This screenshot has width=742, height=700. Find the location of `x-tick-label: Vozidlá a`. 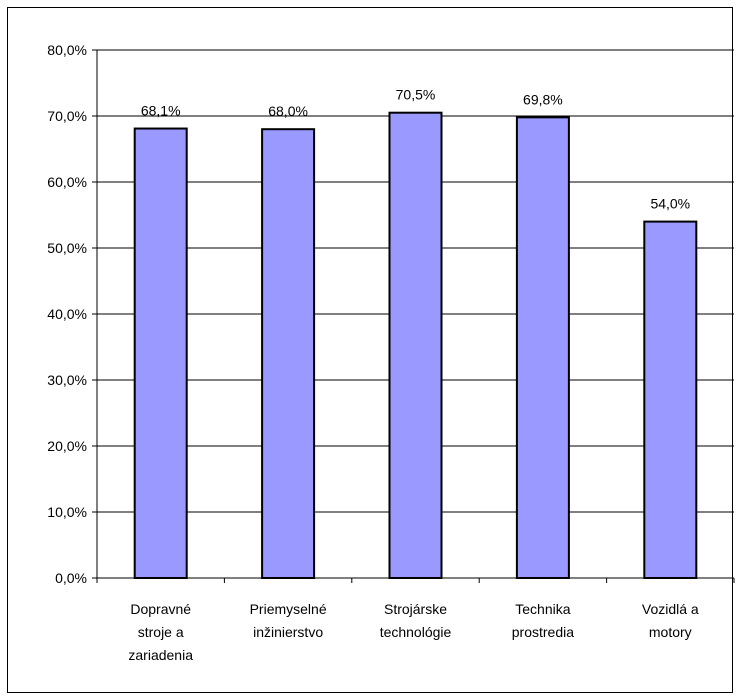

x-tick-label: Vozidlá a is located at coordinates (670, 609).